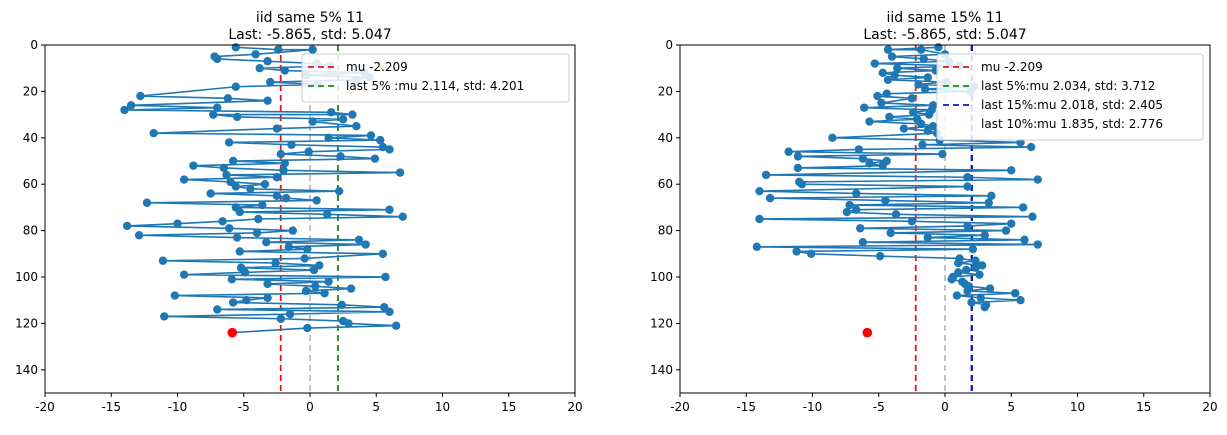 The image size is (1227, 435). I want to click on last-point, so click(867, 332).